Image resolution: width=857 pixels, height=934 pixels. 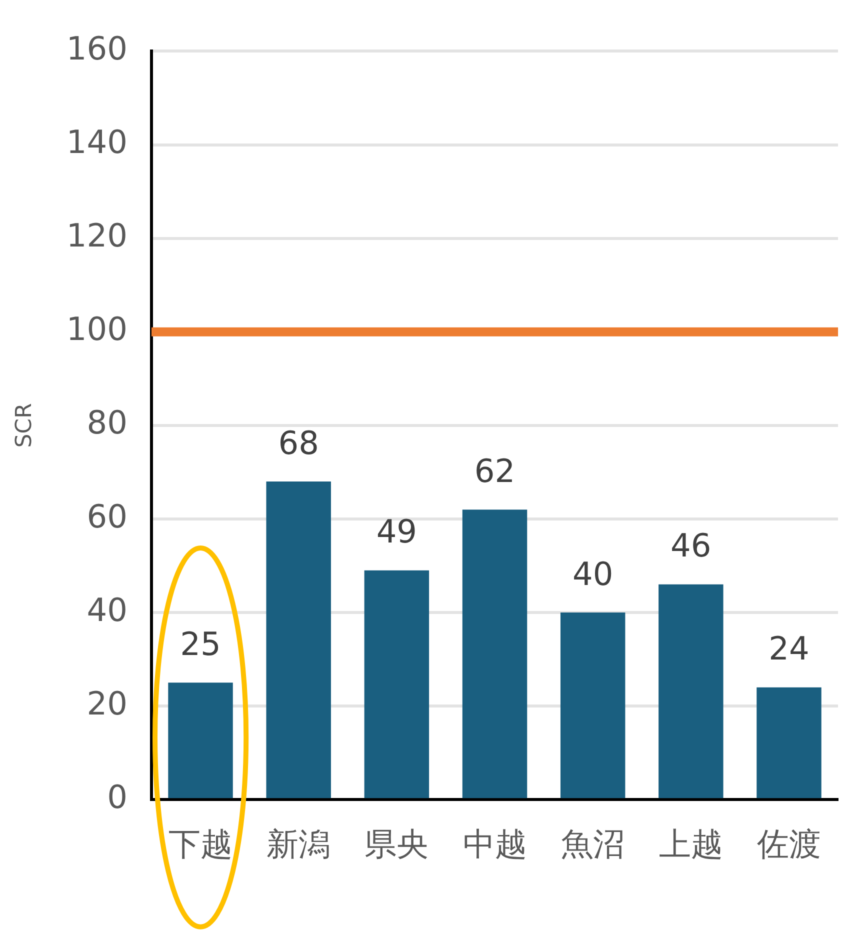 I want to click on data-label: 49, so click(x=397, y=531).